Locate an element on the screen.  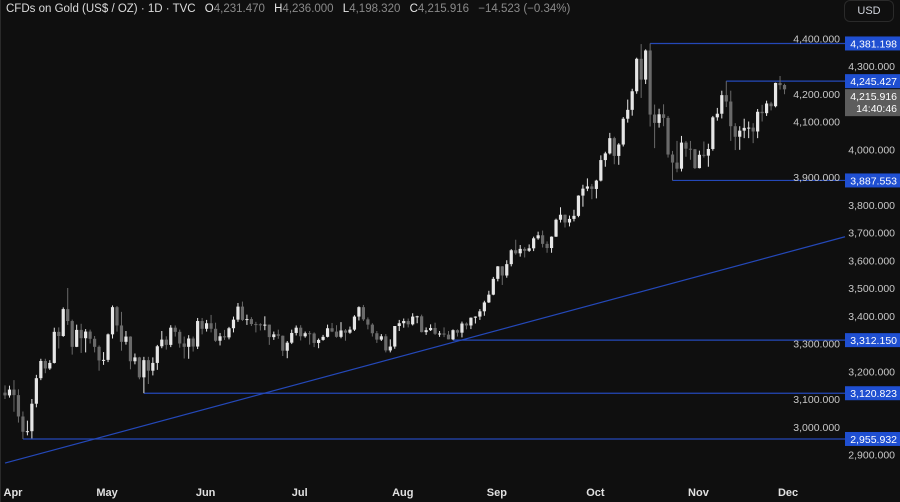
price-tick-label: 3,100.000 is located at coordinates (816, 400).